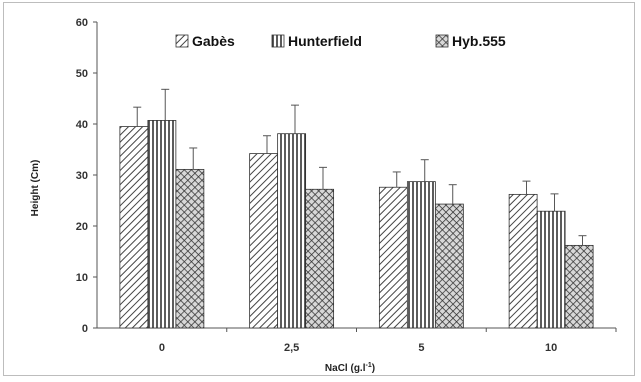 Image resolution: width=641 pixels, height=382 pixels. What do you see at coordinates (162, 348) in the screenshot?
I see `x-tick-label: 0` at bounding box center [162, 348].